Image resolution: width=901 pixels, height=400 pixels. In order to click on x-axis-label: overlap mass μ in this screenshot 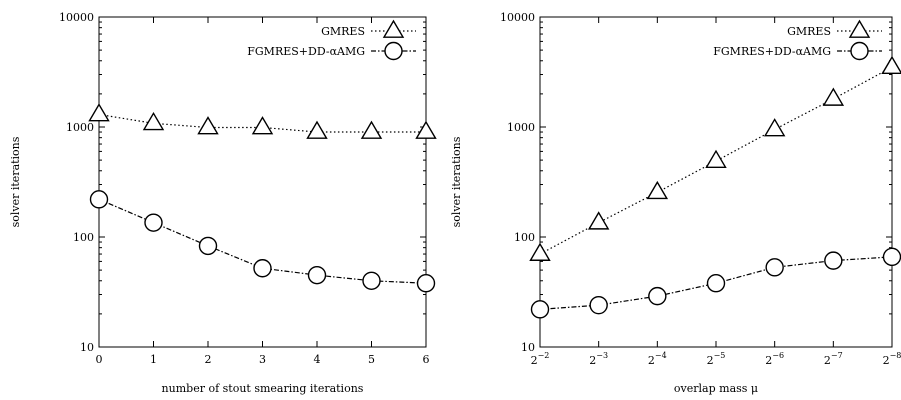, I will do `click(716, 388)`.